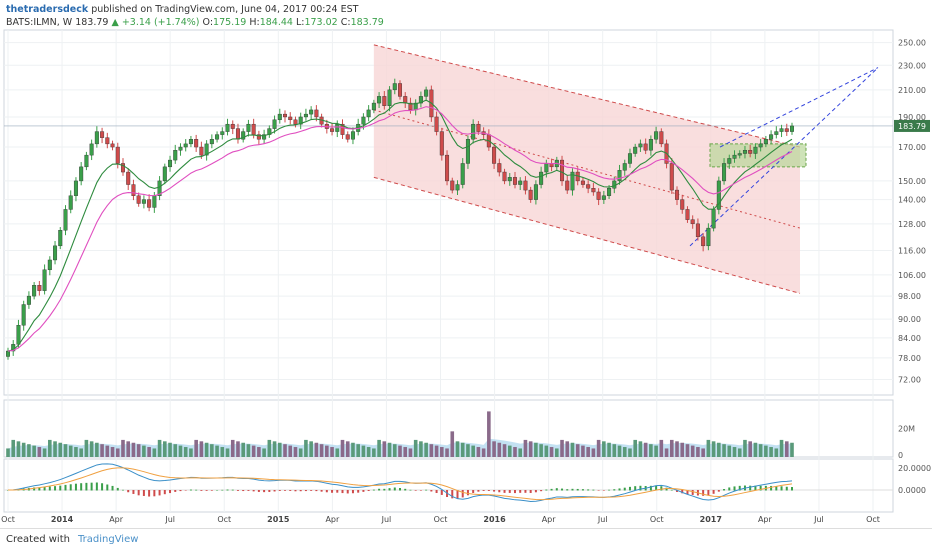  What do you see at coordinates (912, 126) in the screenshot?
I see `last-price-label: 183.79` at bounding box center [912, 126].